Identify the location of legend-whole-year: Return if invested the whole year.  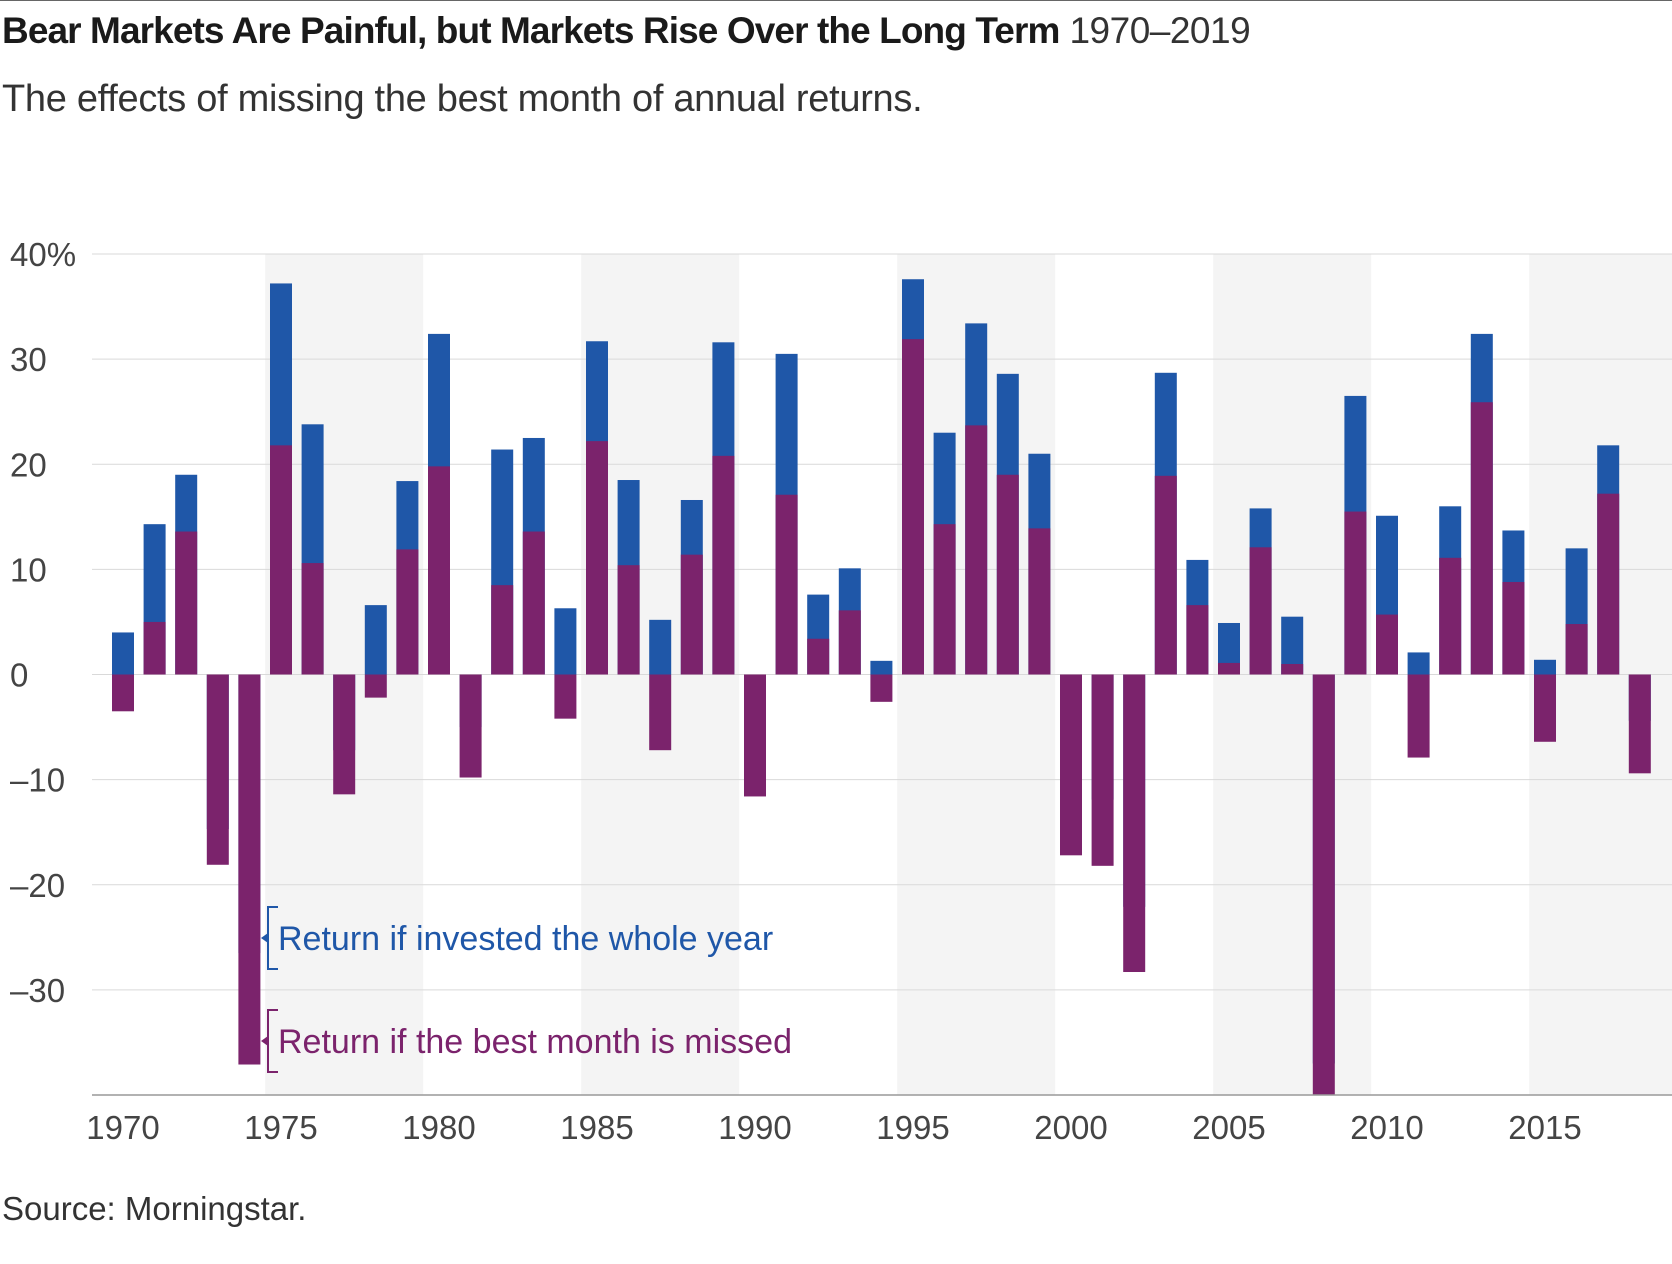
(517, 938).